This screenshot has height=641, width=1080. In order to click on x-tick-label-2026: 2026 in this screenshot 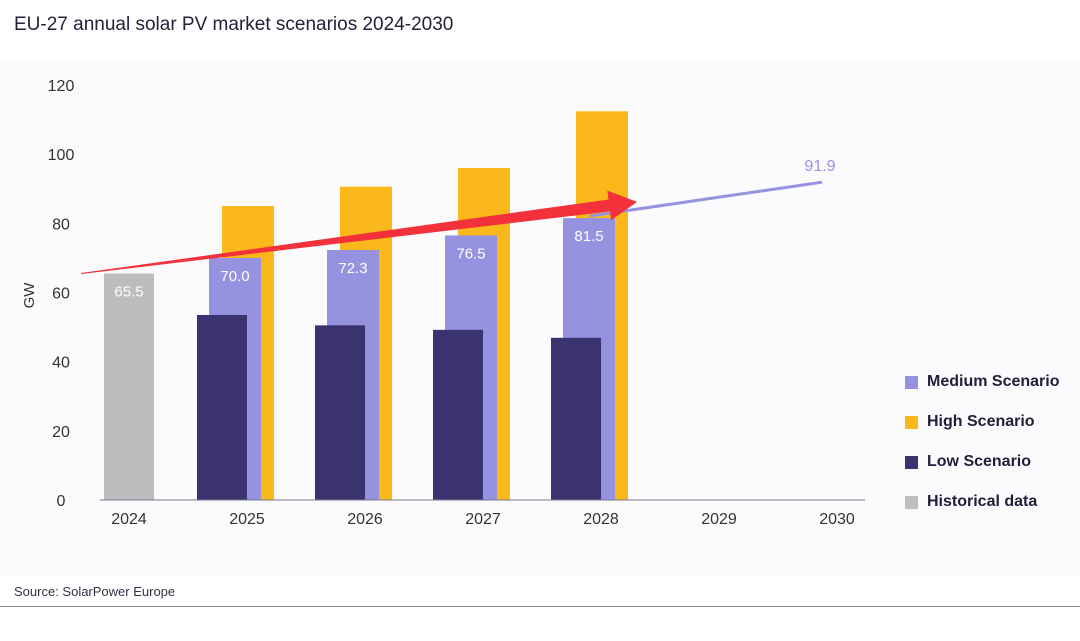, I will do `click(365, 519)`.